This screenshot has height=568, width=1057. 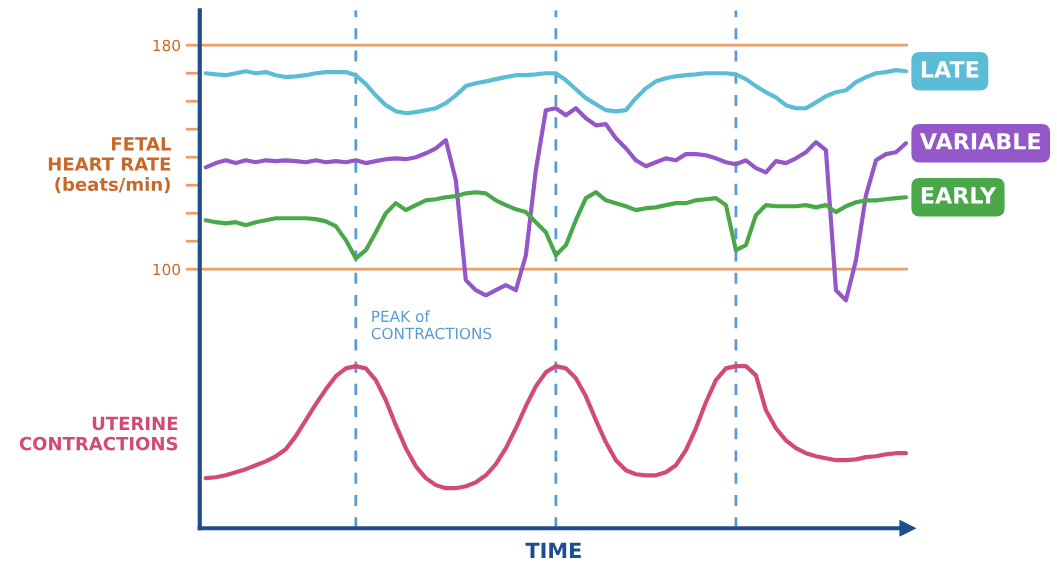 What do you see at coordinates (553, 550) in the screenshot?
I see `x-axis-title: TIME` at bounding box center [553, 550].